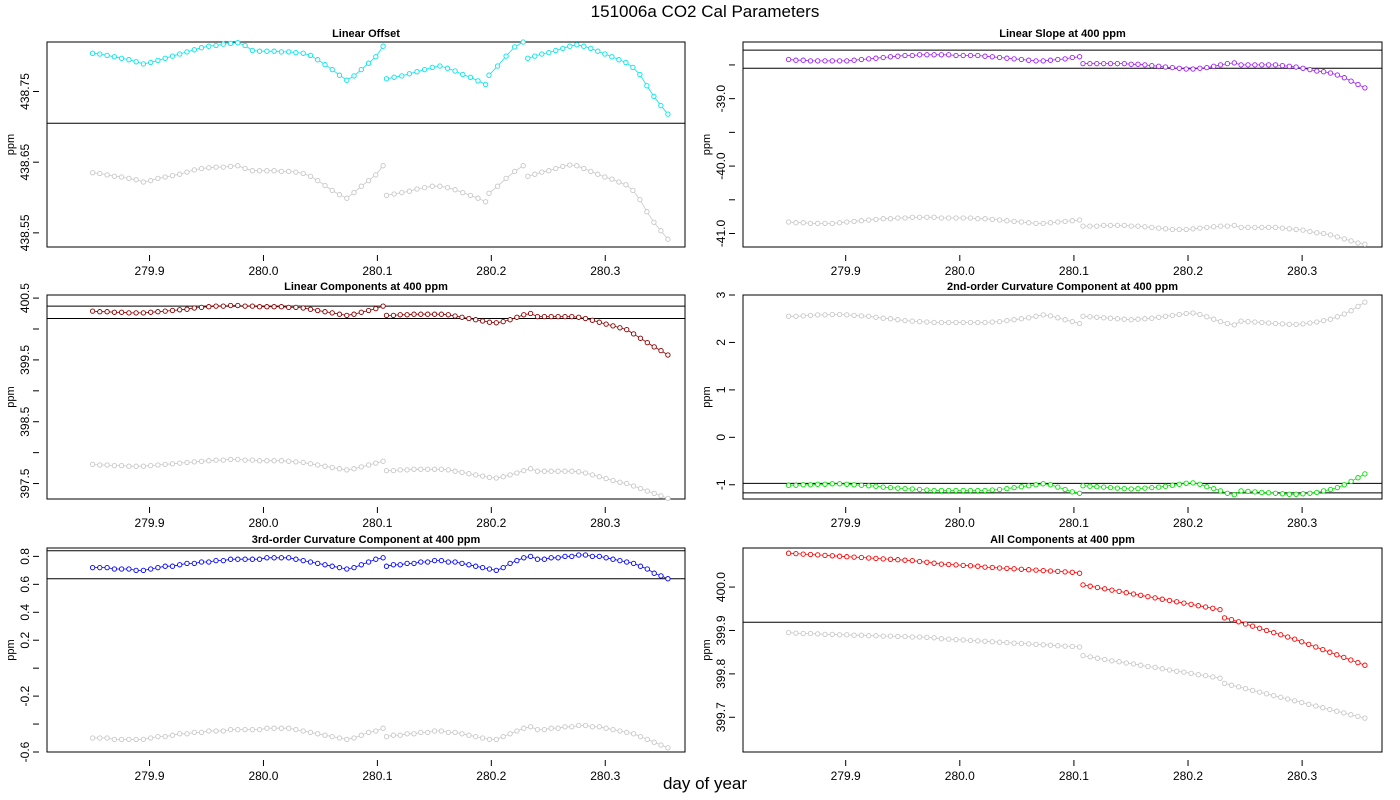 The width and height of the screenshot is (1400, 800). Describe the element at coordinates (377, 271) in the screenshot. I see `x-tick-label: 280.1` at that location.